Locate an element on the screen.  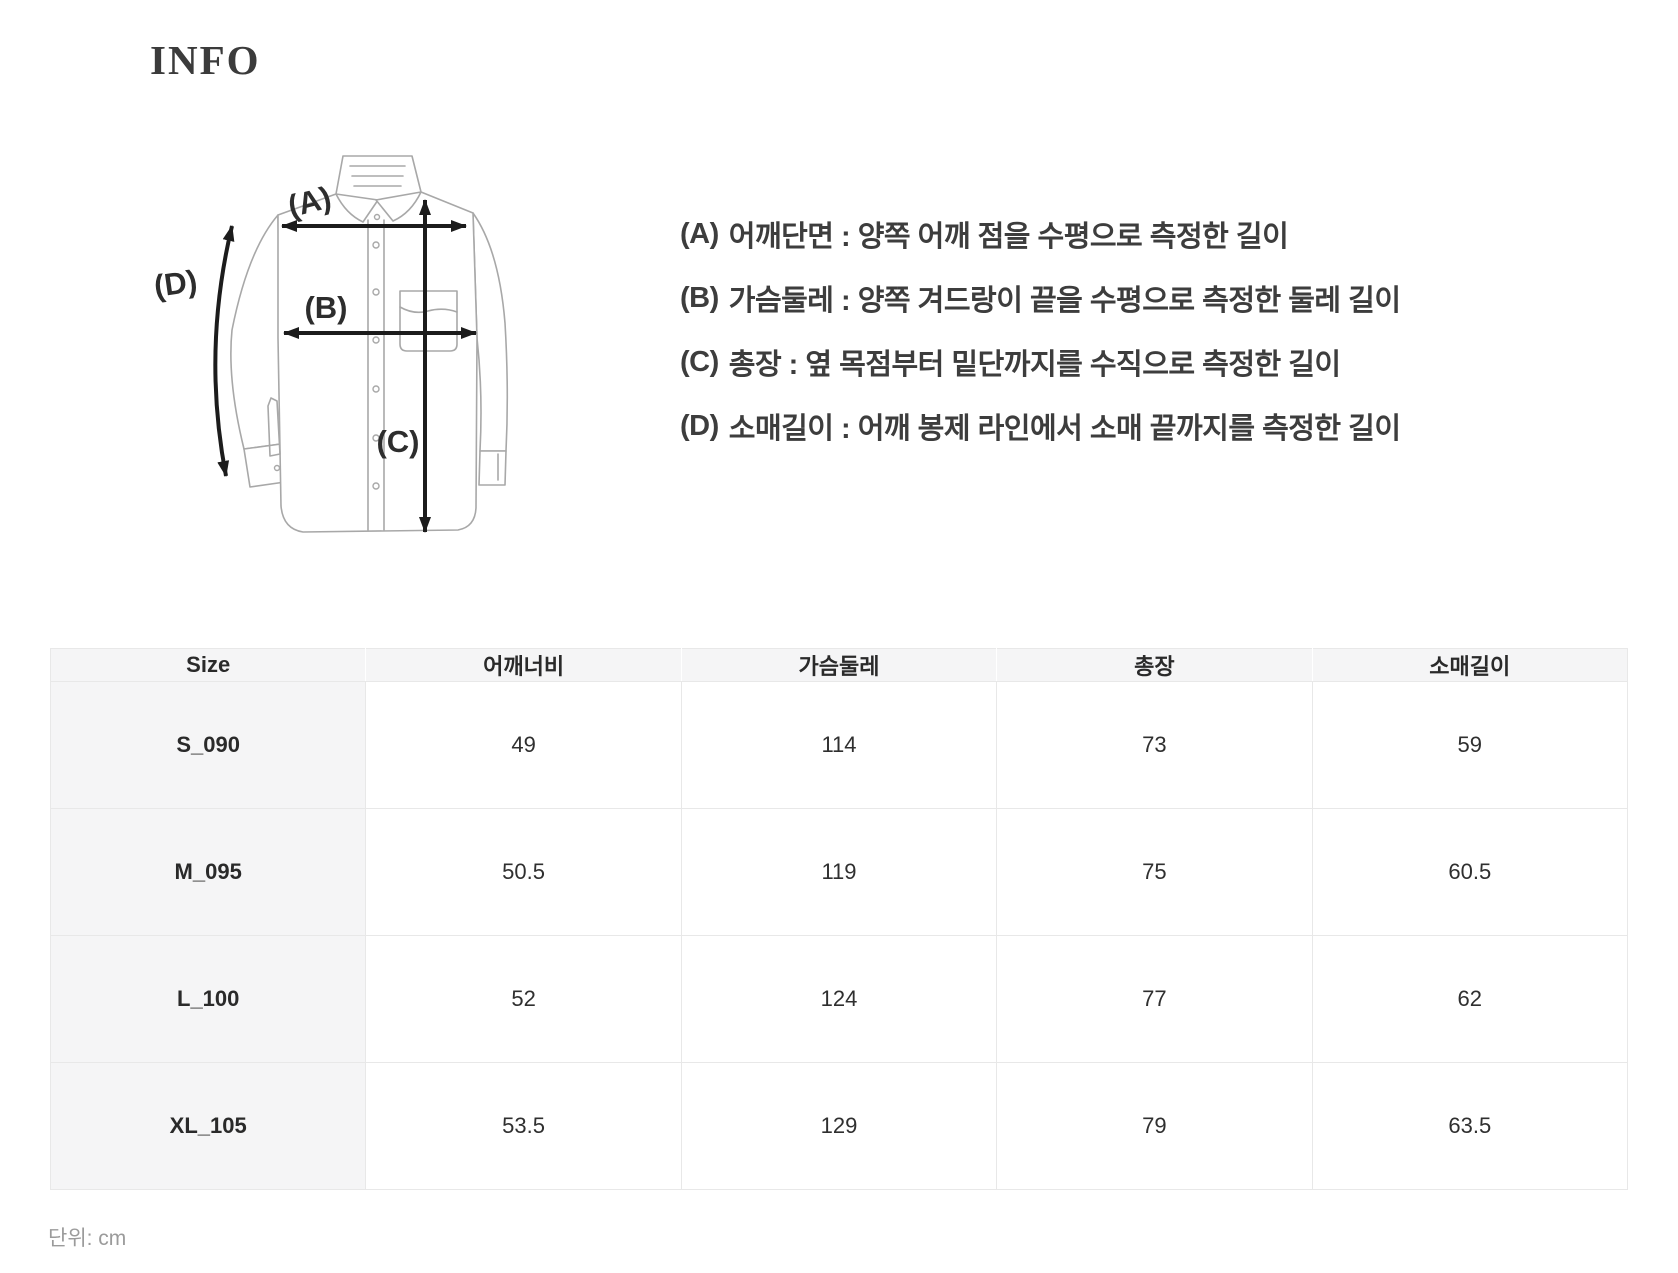
shirt-measurement-diagram-icon: (A) (B) (C) (D) is located at coordinates (330, 344).